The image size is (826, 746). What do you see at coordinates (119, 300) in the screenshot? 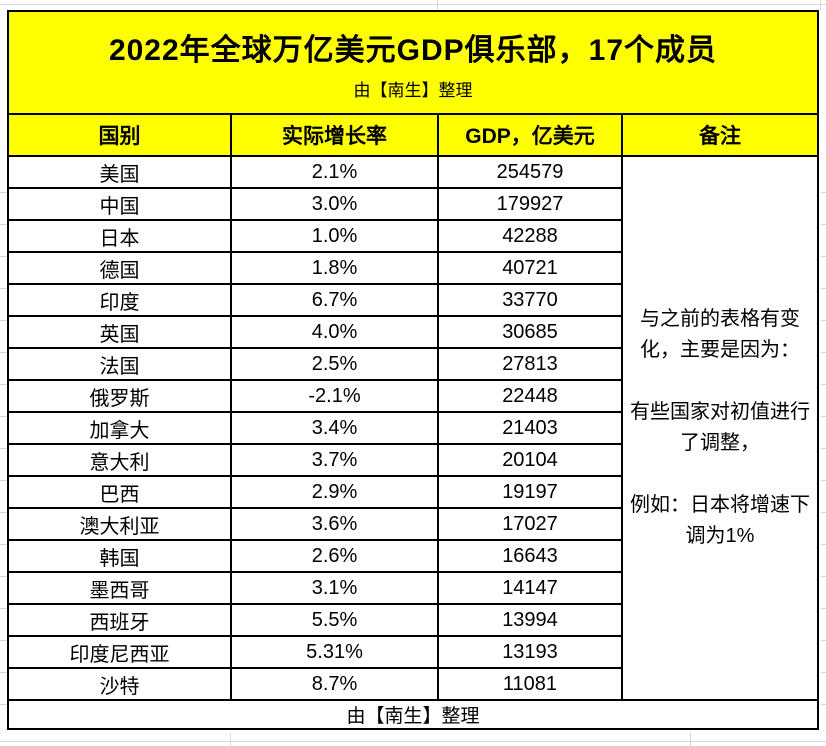
I see `cell-country: 印度` at bounding box center [119, 300].